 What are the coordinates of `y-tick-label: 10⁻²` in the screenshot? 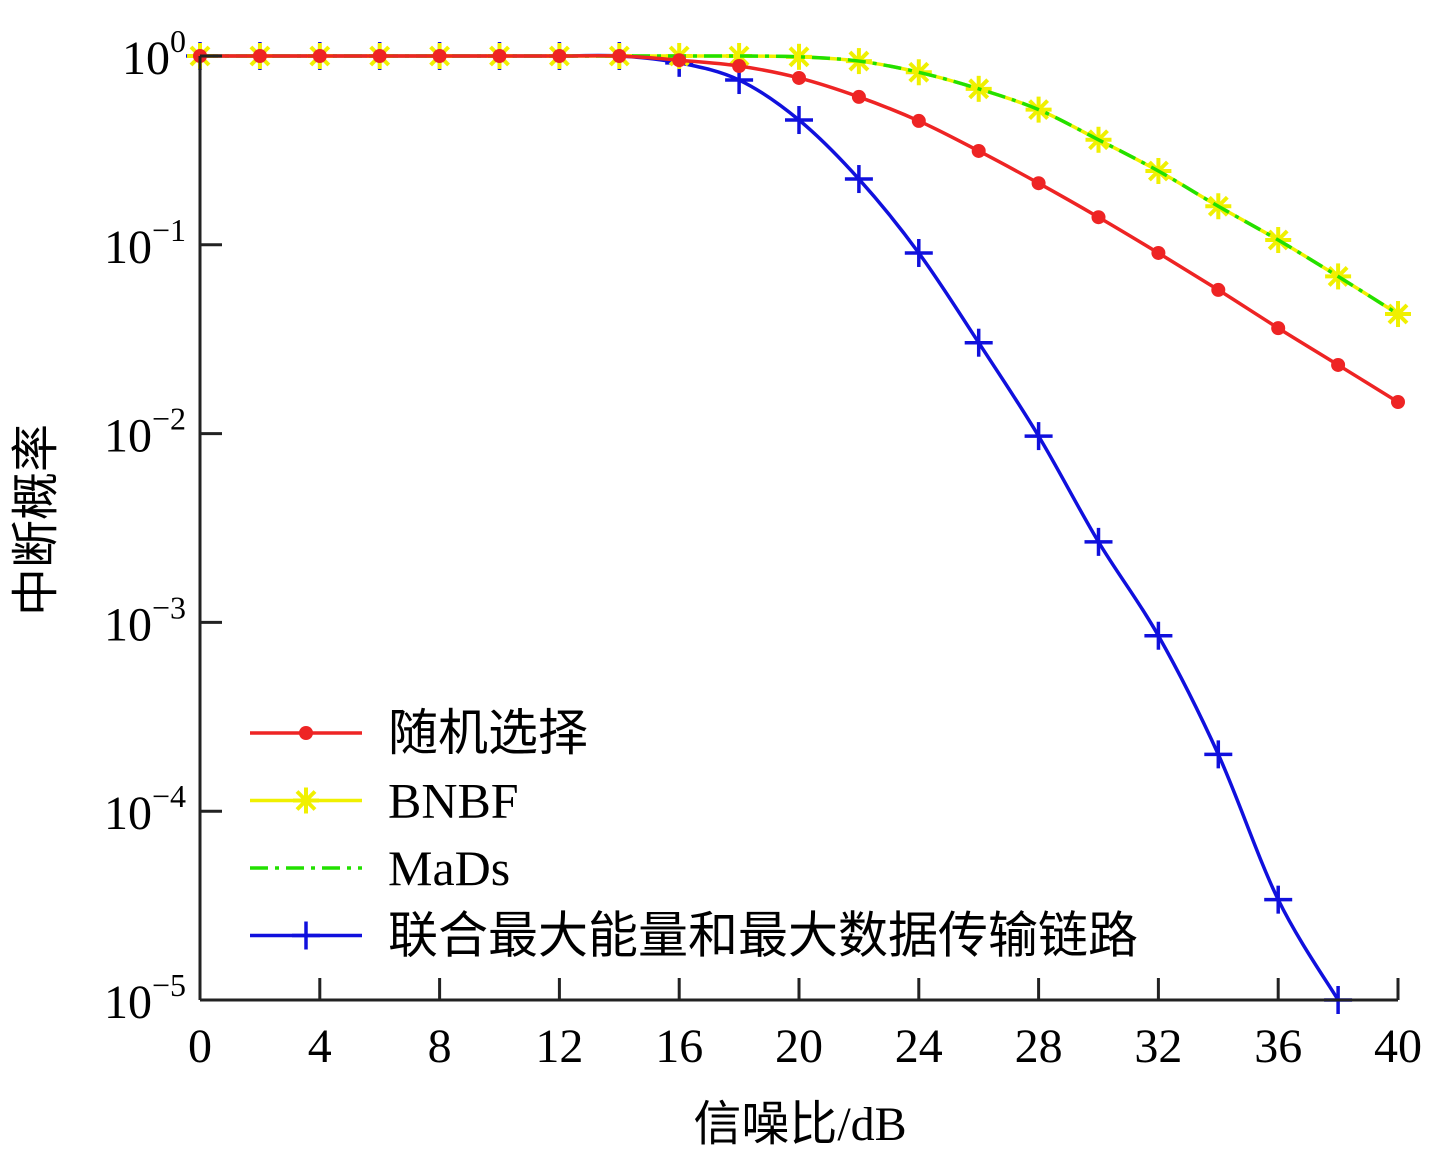 It's located at (145, 432).